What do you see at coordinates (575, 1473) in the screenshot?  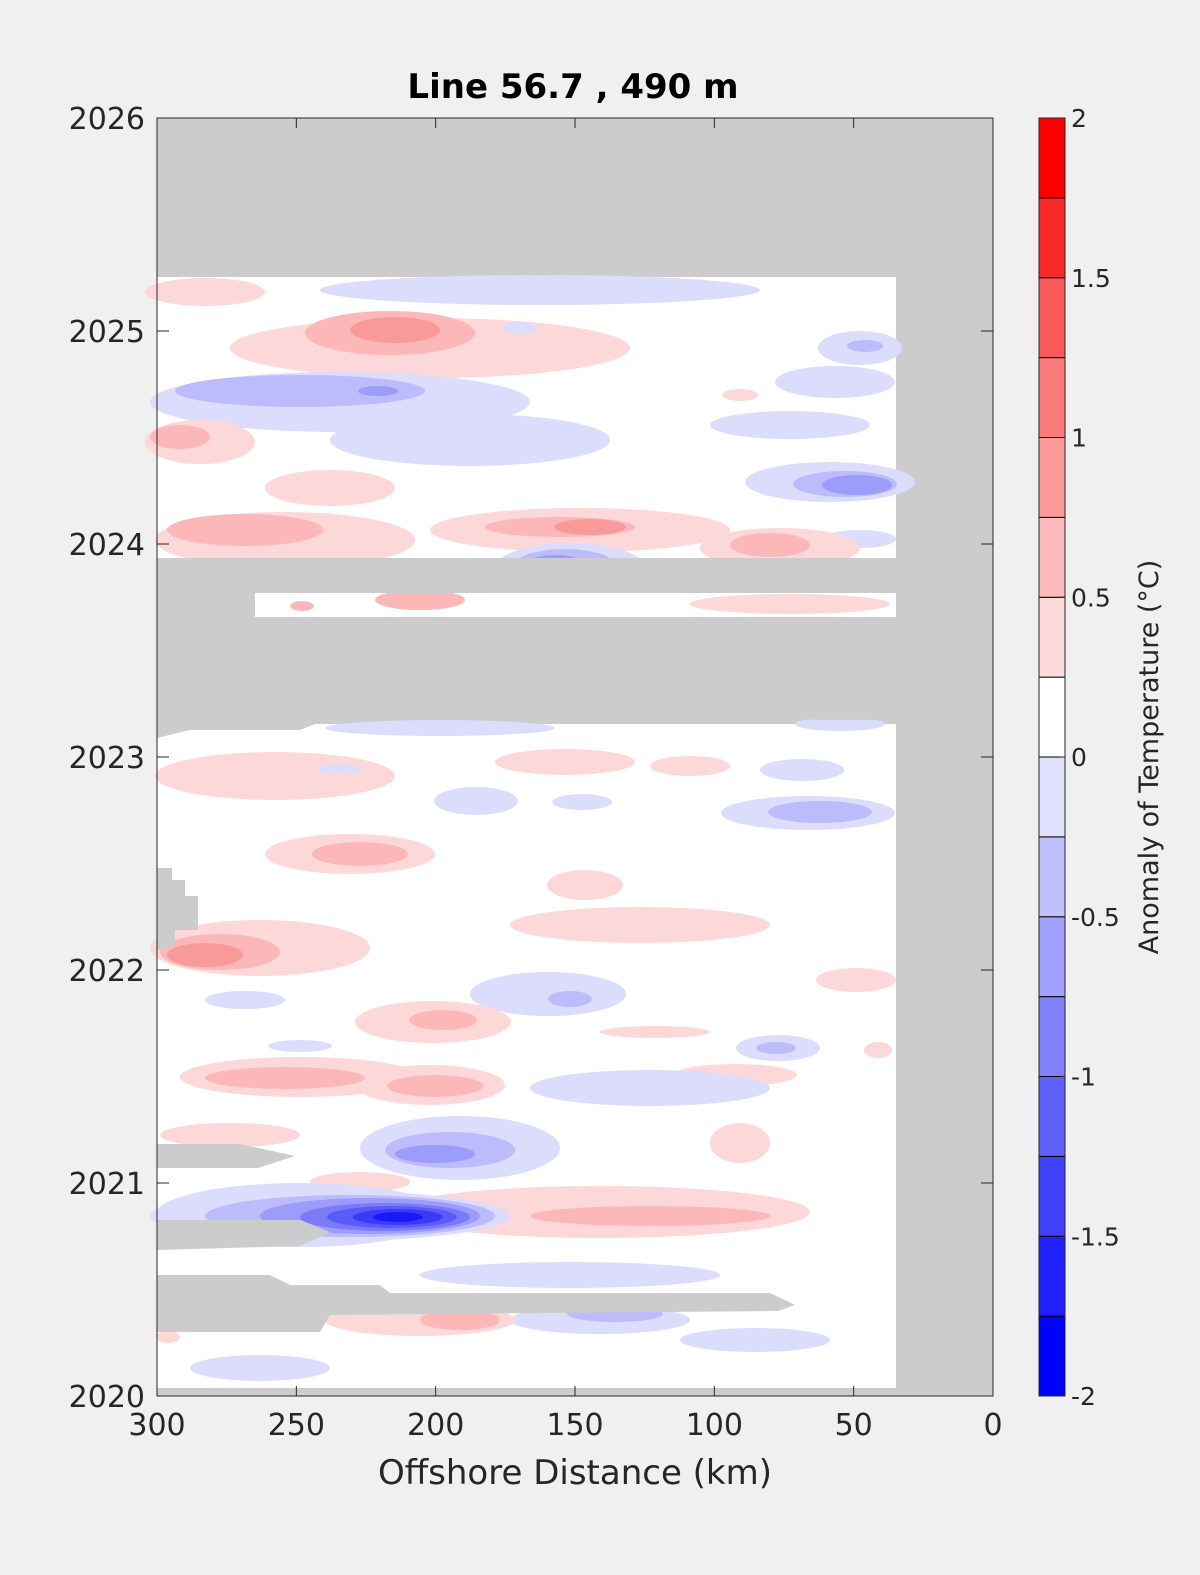 I see `x-axis-label: Offshore Distance (km)` at bounding box center [575, 1473].